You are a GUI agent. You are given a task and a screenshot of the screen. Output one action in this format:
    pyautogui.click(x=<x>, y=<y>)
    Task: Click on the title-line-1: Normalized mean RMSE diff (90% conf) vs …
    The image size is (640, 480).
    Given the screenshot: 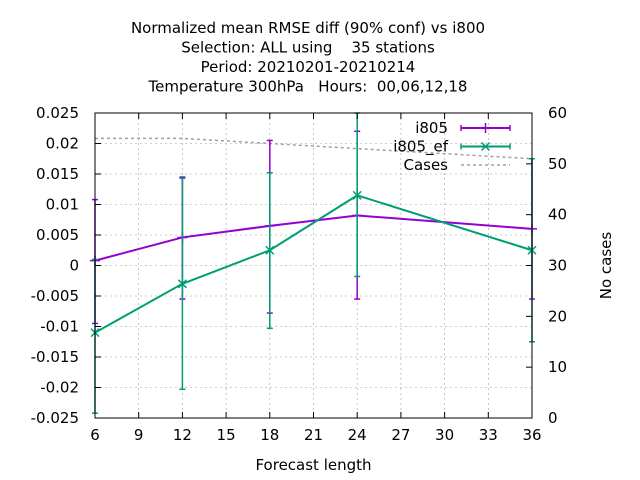 What is the action you would take?
    pyautogui.click(x=308, y=28)
    